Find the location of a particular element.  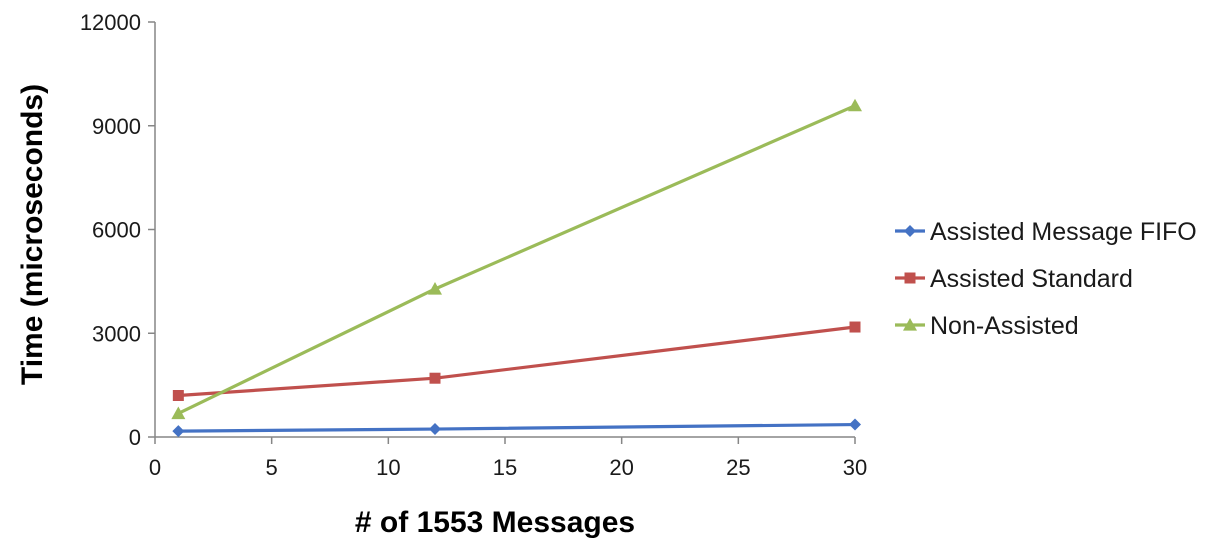

legend-label: Non-Assisted is located at coordinates (1004, 326).